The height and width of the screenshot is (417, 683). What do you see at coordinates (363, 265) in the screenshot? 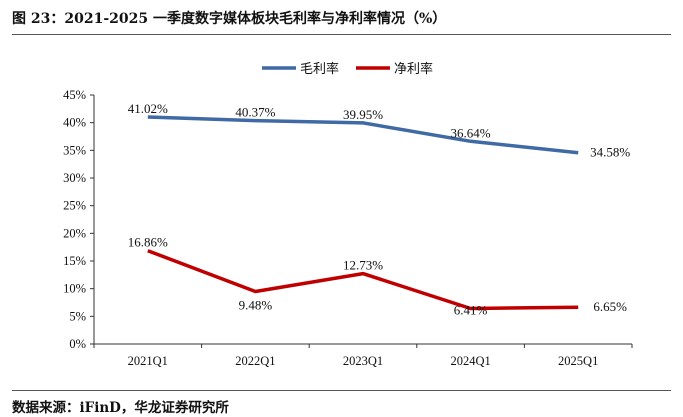
I see `data-label: 12.73%` at bounding box center [363, 265].